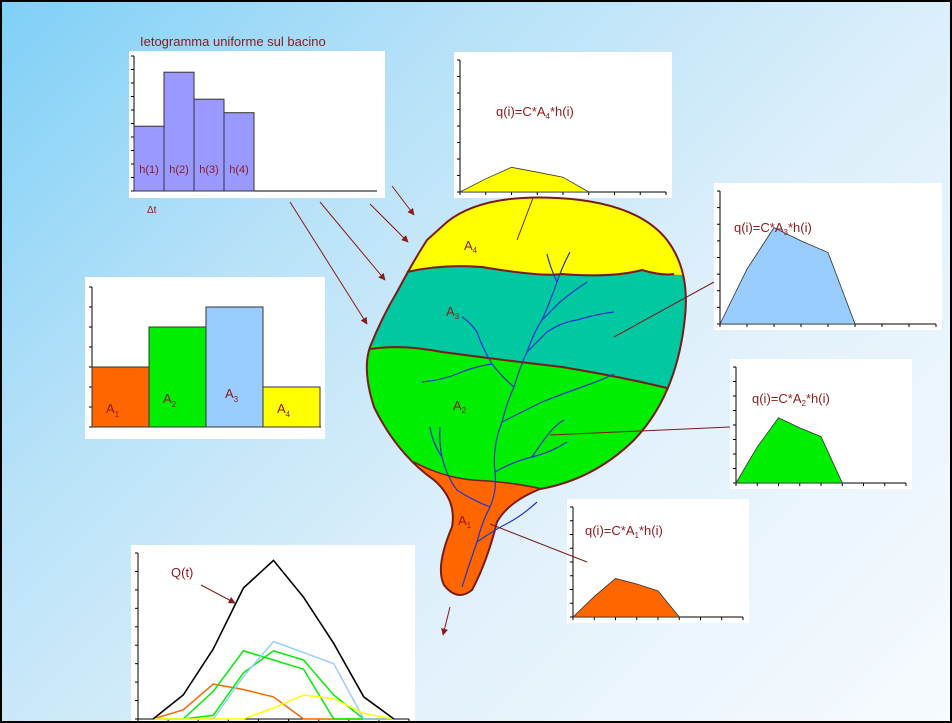  Describe the element at coordinates (182, 572) in the screenshot. I see `outflow-label: Q(t)` at that location.